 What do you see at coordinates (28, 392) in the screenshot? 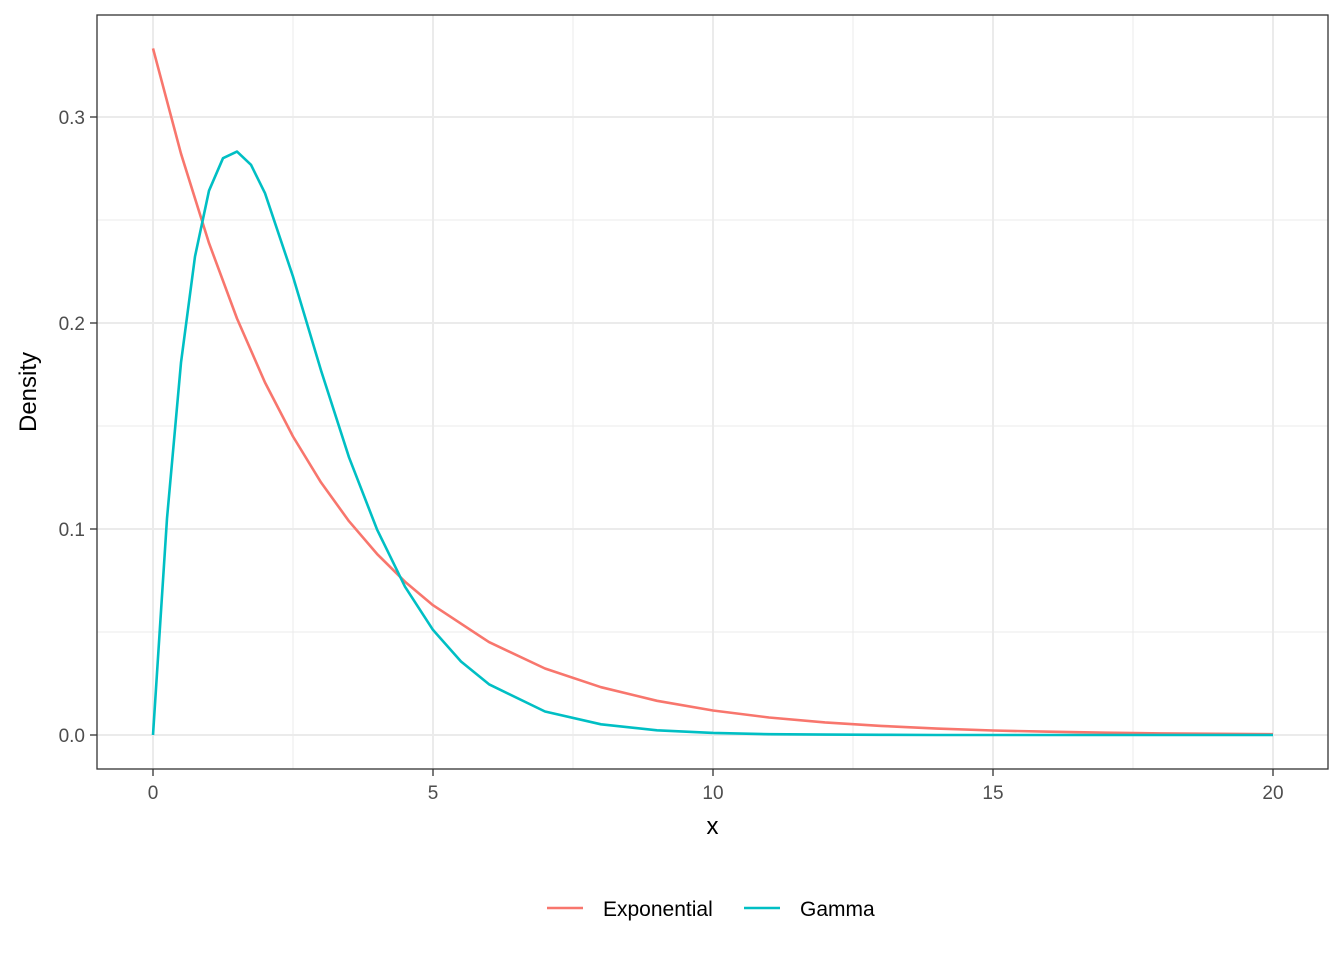
I see `y-axis-title: Density` at bounding box center [28, 392].